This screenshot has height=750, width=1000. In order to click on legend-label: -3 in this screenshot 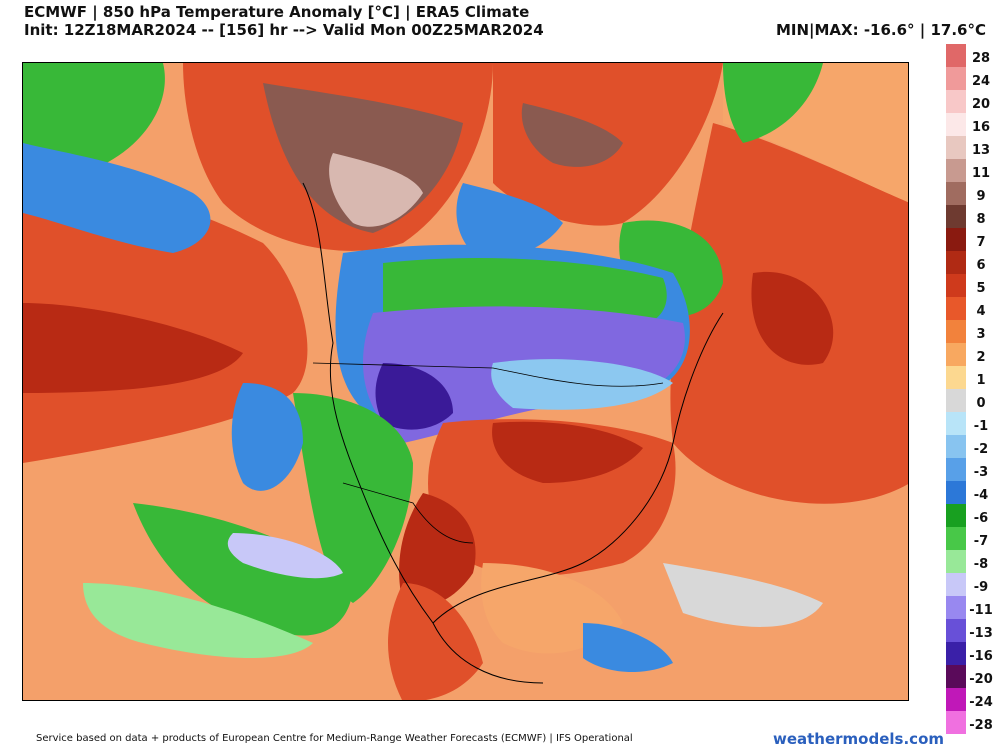, I will do `click(981, 472)`.